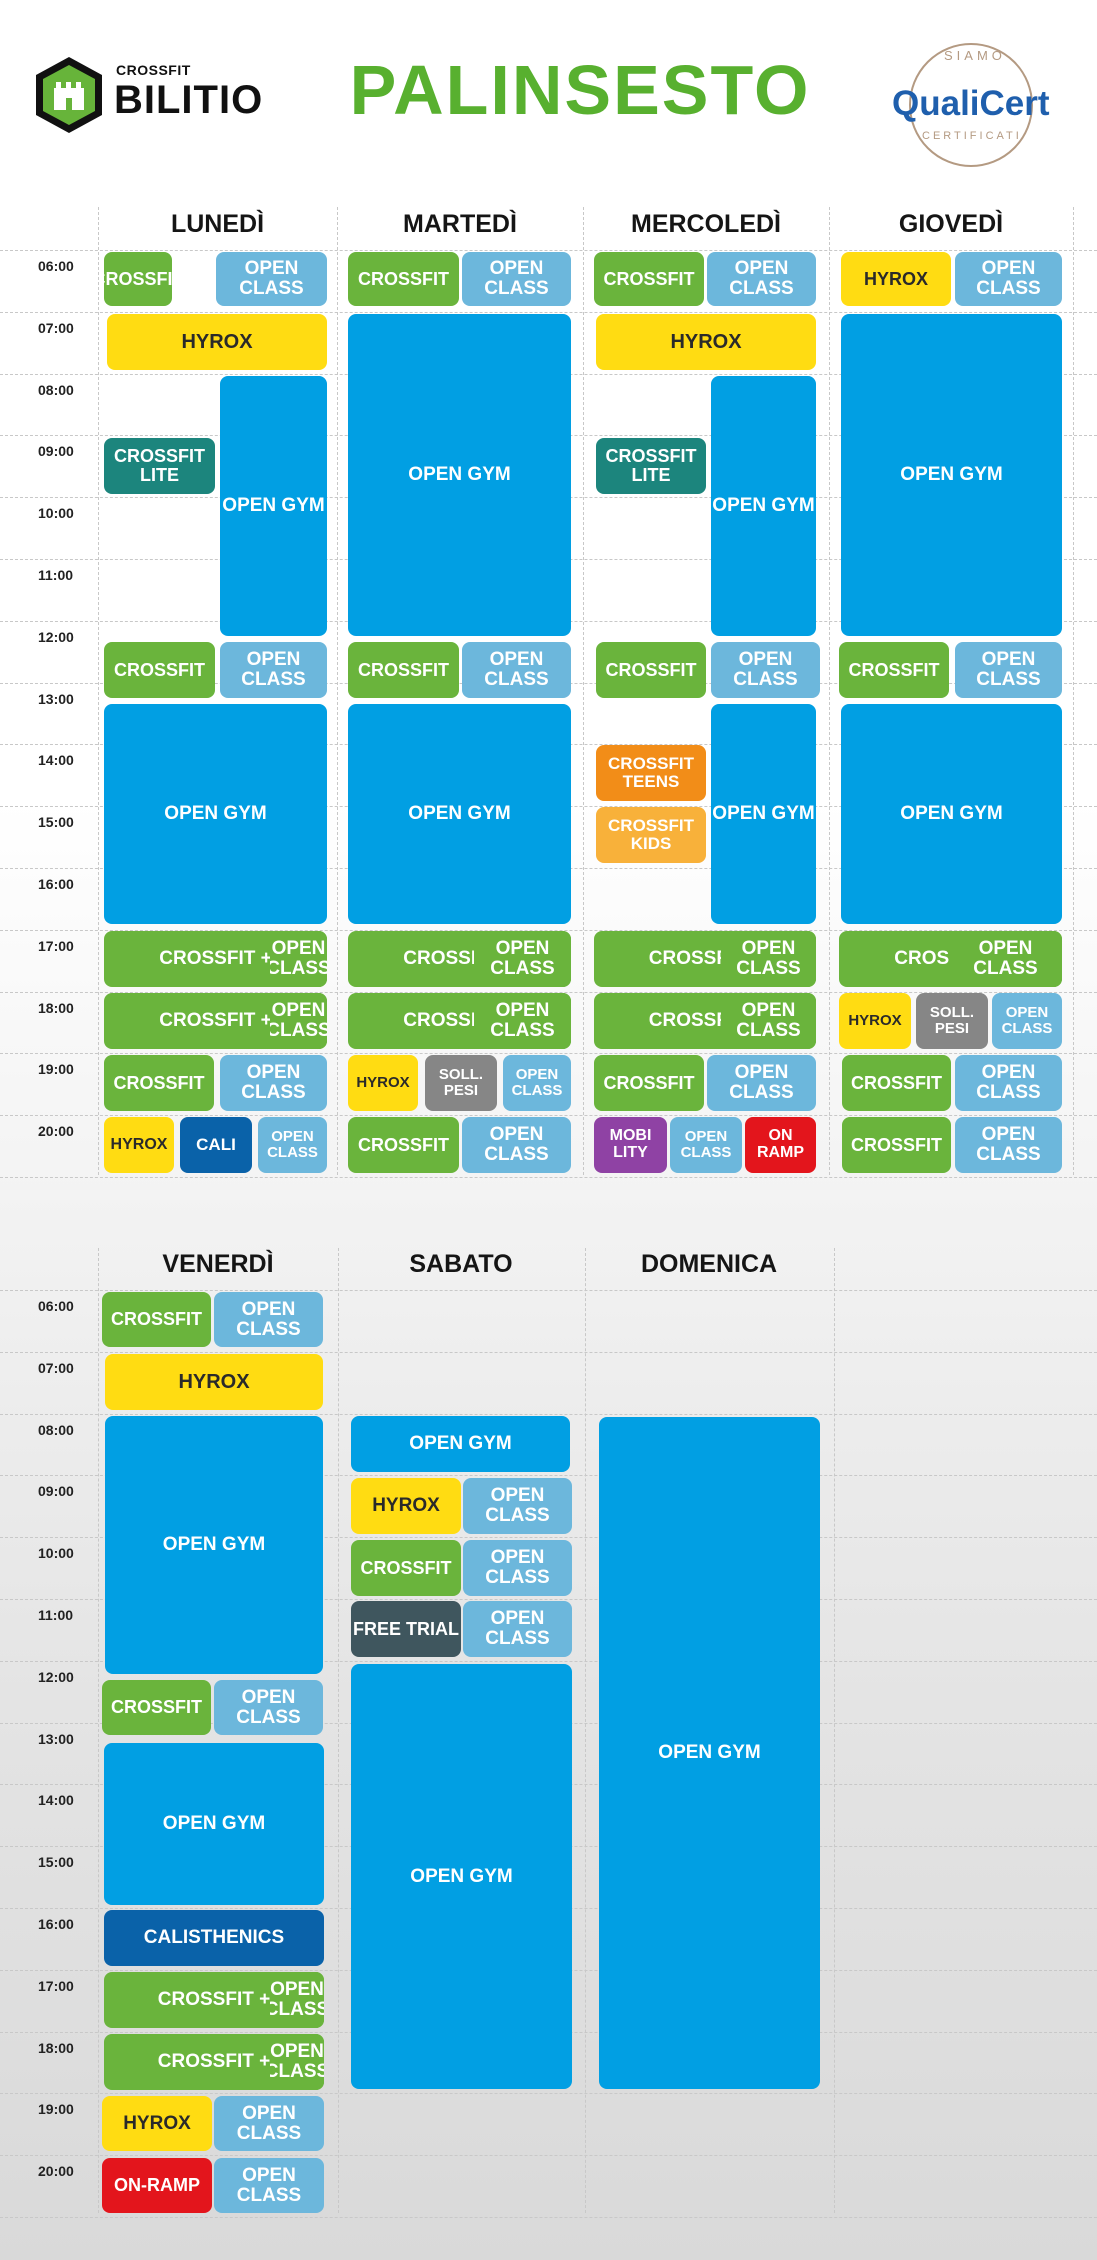  What do you see at coordinates (56, 760) in the screenshot?
I see `time-label: 14:00` at bounding box center [56, 760].